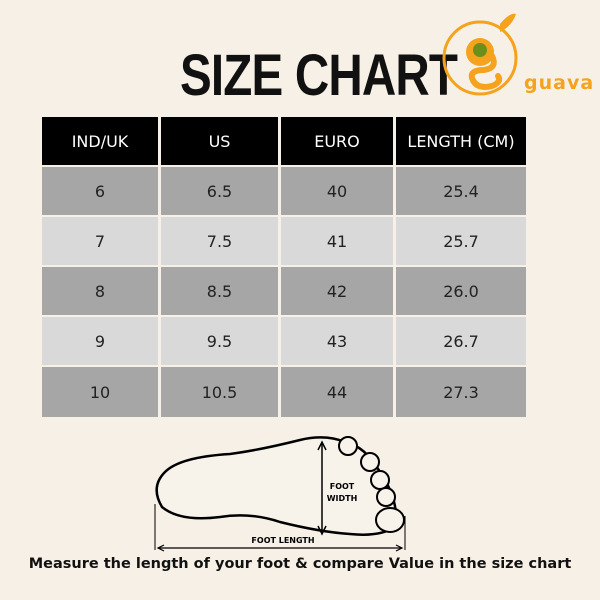  What do you see at coordinates (342, 486) in the screenshot?
I see `foot-width-label-1: FOOT` at bounding box center [342, 486].